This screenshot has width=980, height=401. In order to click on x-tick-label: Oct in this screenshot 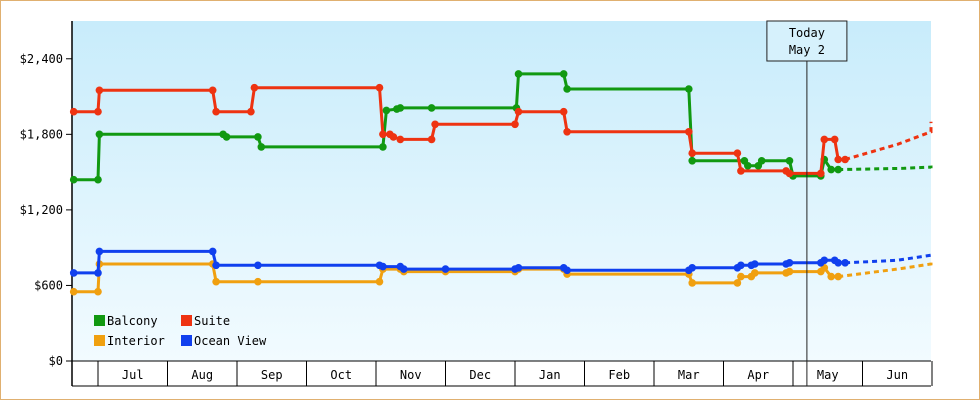, I will do `click(341, 375)`.